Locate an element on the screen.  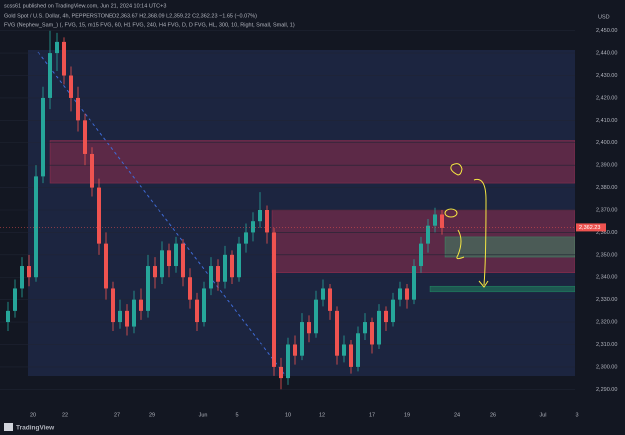
y-tick-label: 2,360.00 is located at coordinates (606, 233).